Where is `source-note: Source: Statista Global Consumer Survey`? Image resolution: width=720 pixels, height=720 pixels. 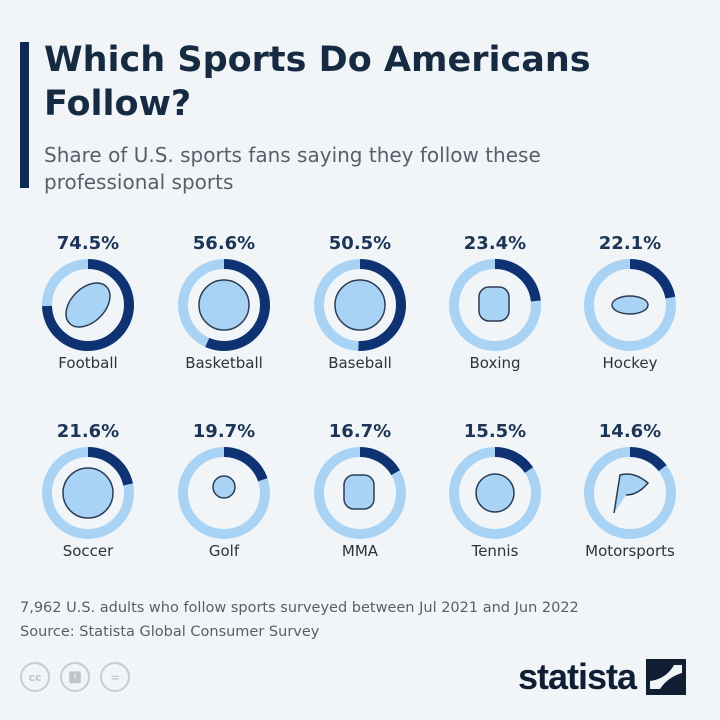 source-note: Source: Statista Global Consumer Survey is located at coordinates (170, 632).